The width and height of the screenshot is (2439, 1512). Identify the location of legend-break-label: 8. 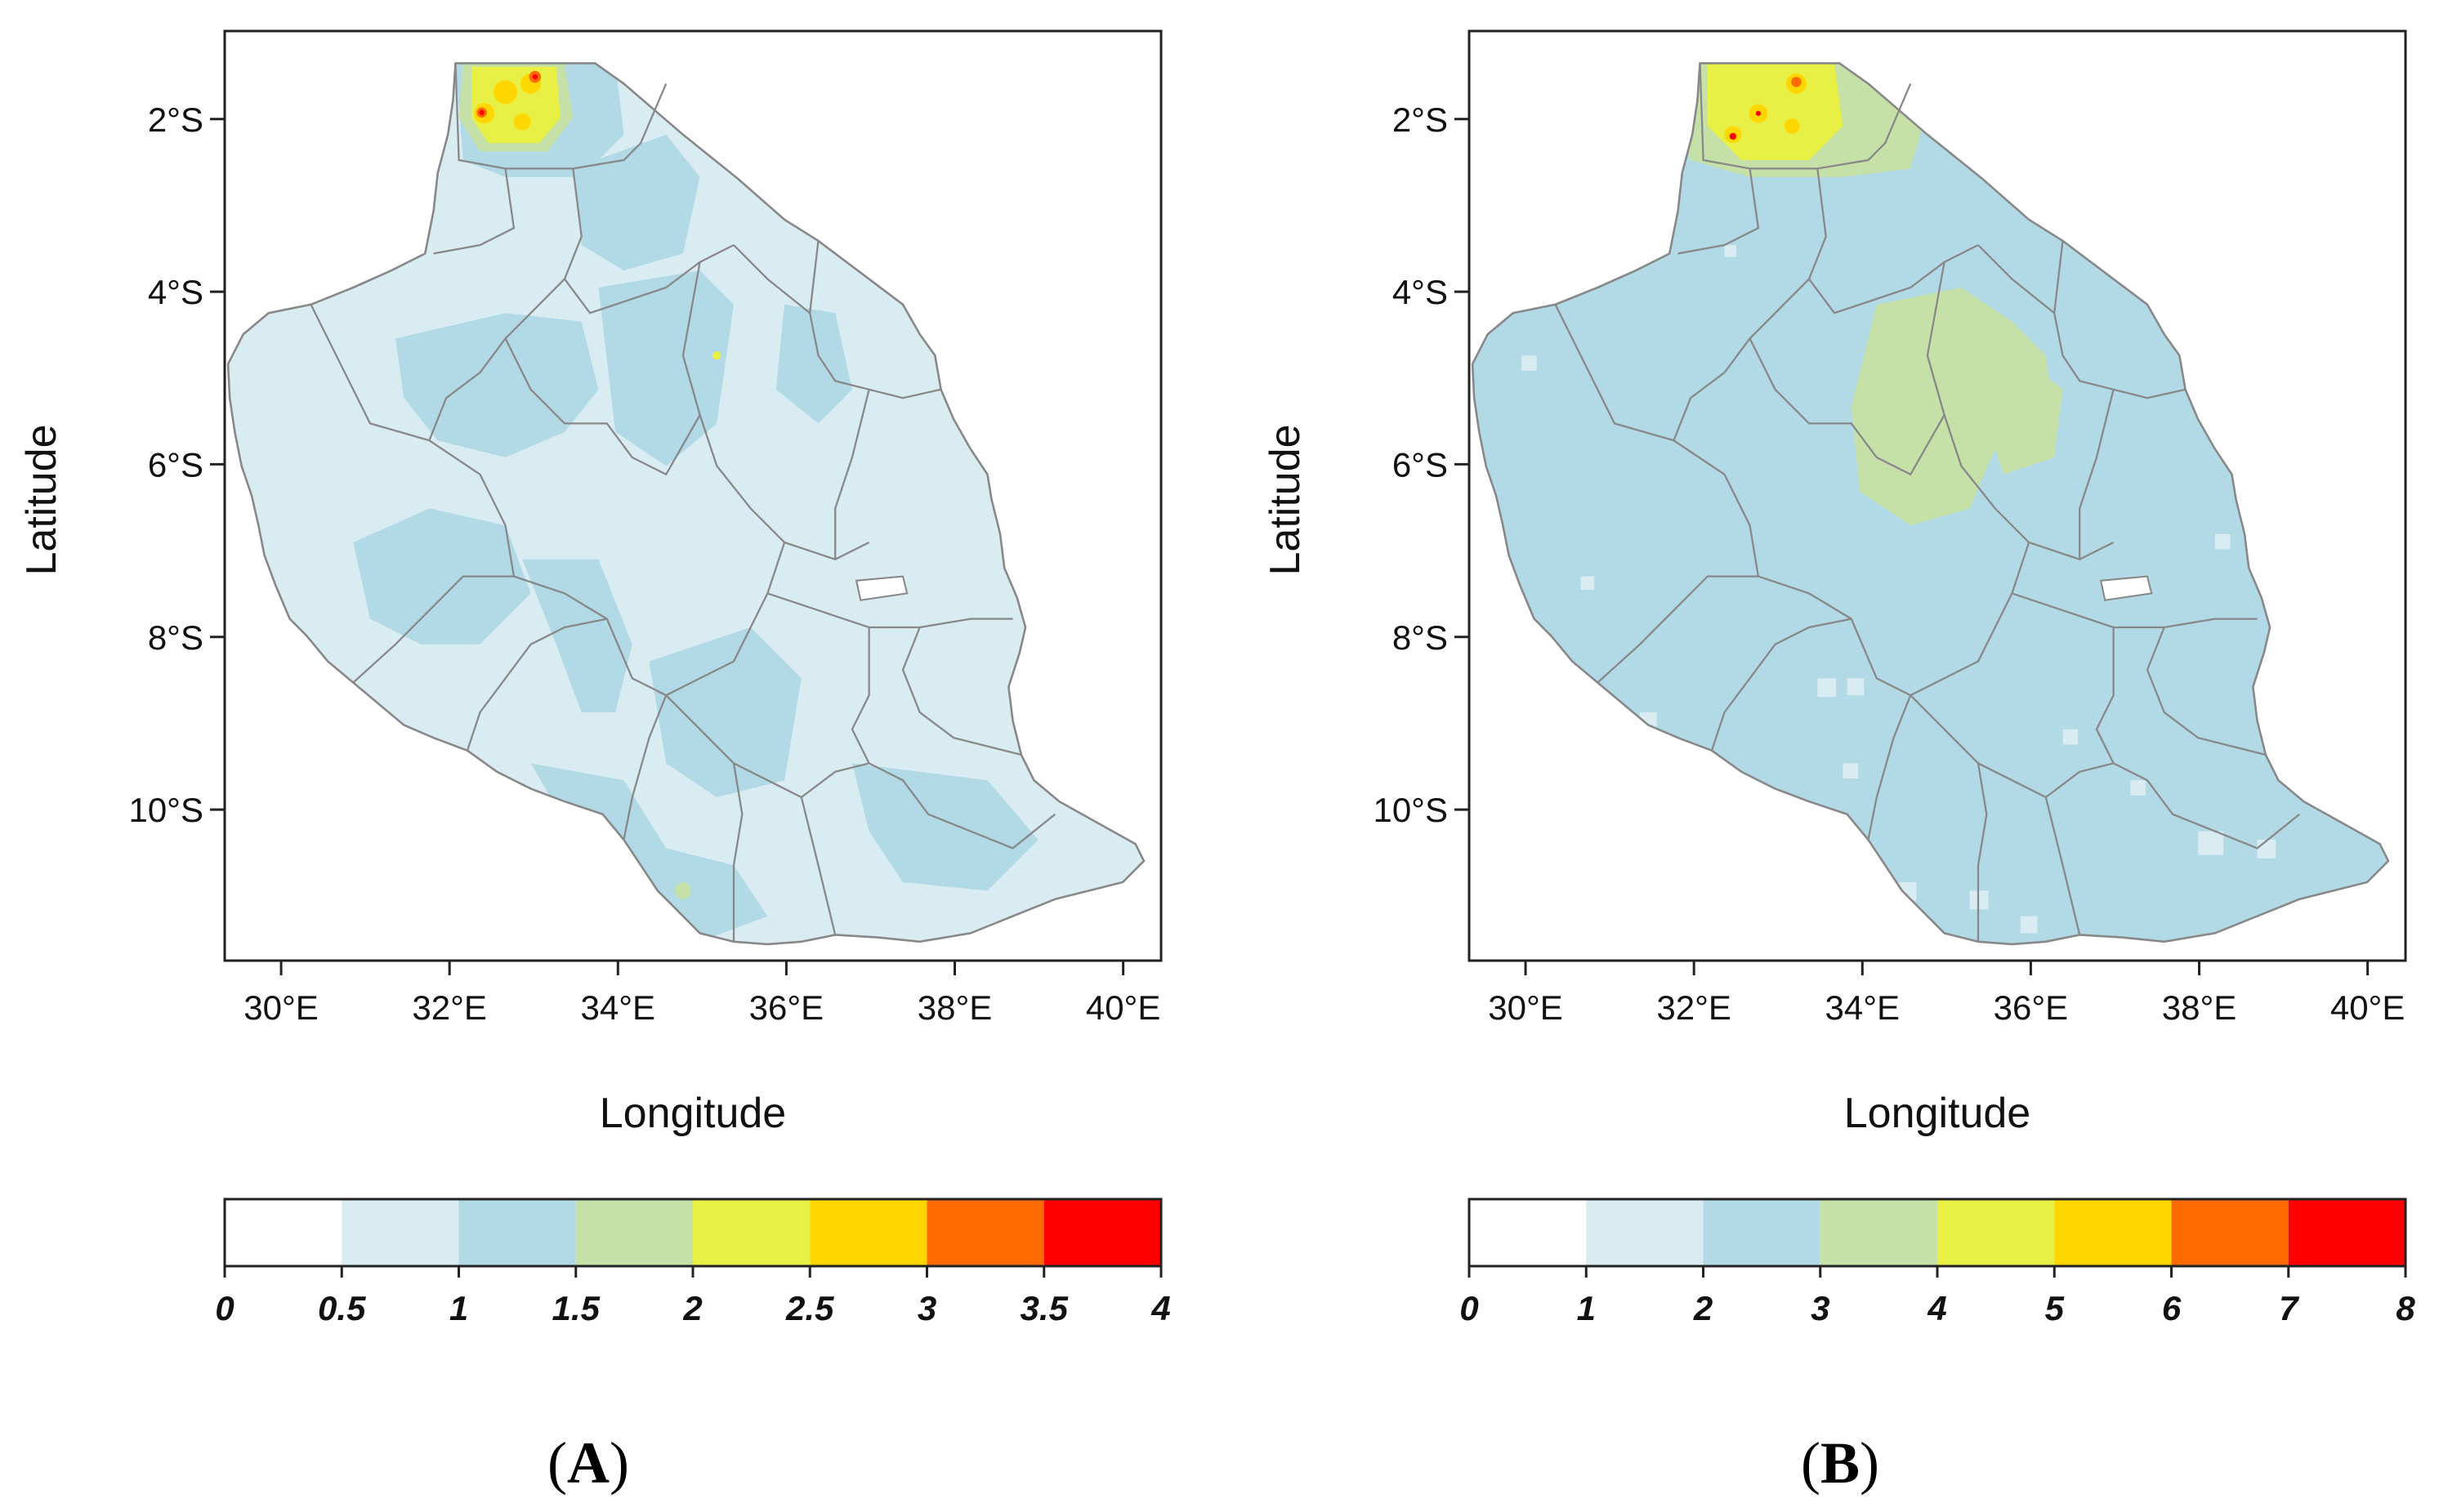
(2406, 1308).